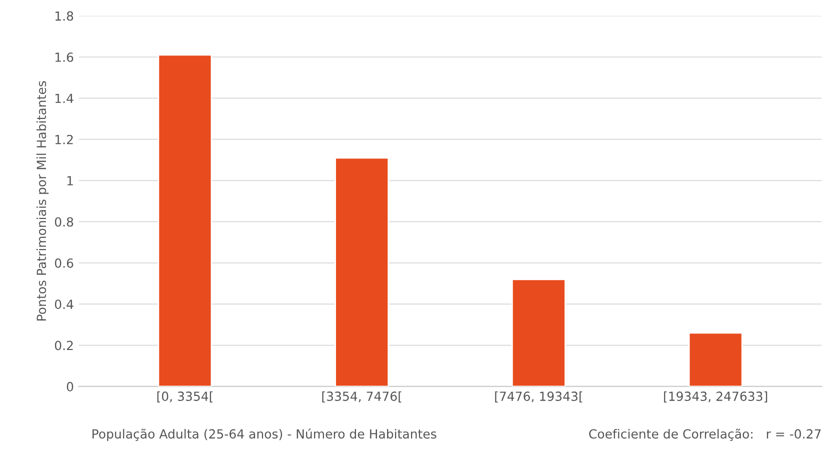 This screenshot has width=830, height=452. What do you see at coordinates (264, 435) in the screenshot?
I see `x-axis-title: População Adulta (25-64 anos) - Número de Habitantes` at bounding box center [264, 435].